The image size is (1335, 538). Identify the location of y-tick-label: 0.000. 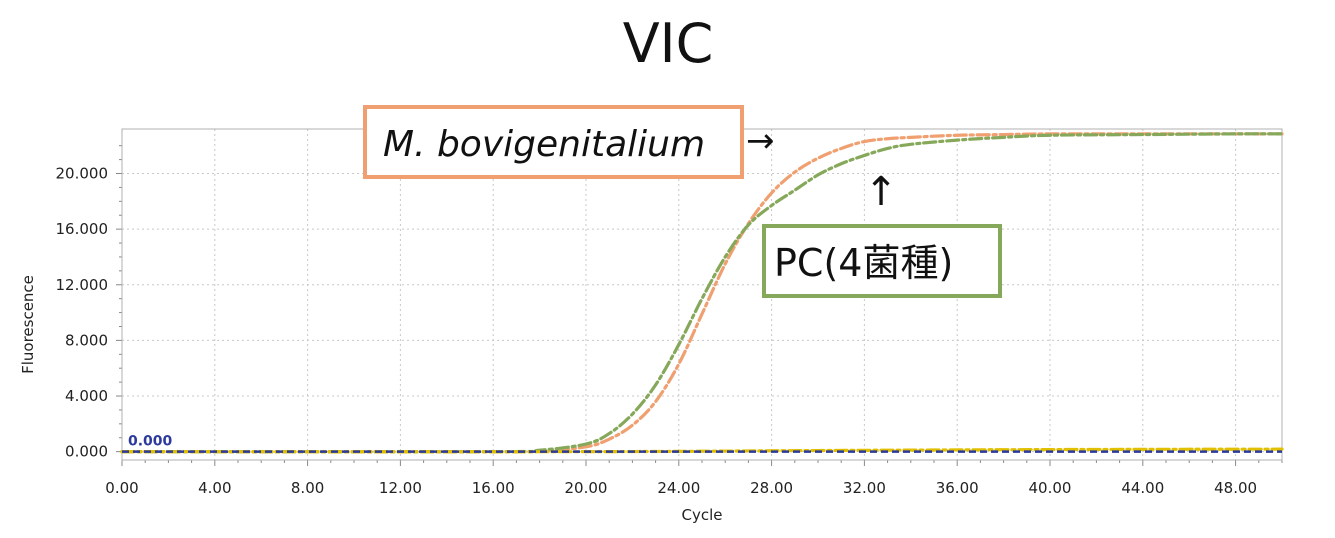
(86, 452).